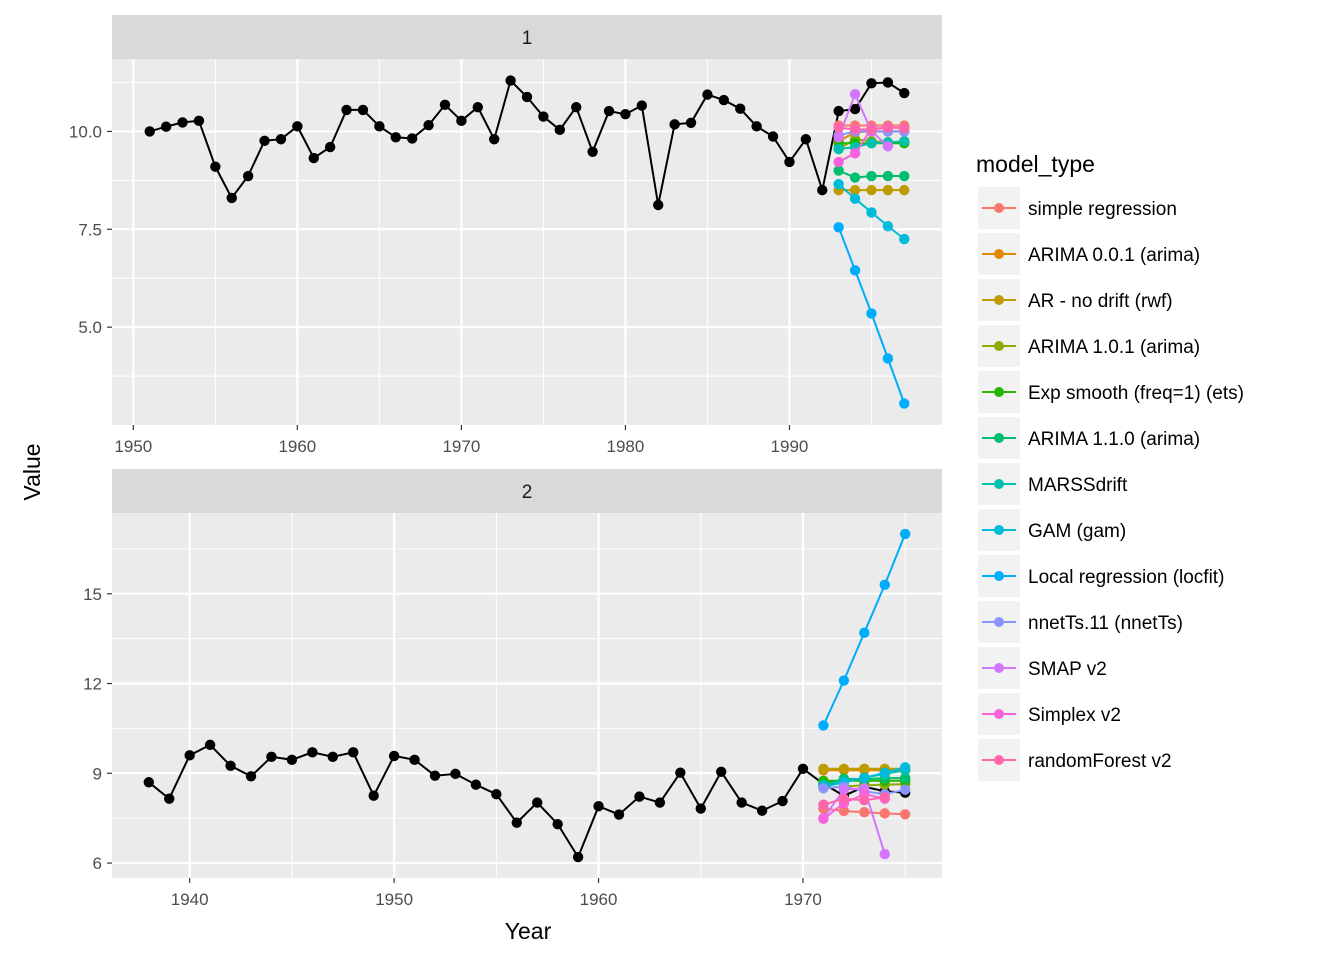 The image size is (1344, 960). Describe the element at coordinates (1077, 531) in the screenshot. I see `legend-label: GAM (gam)` at that location.